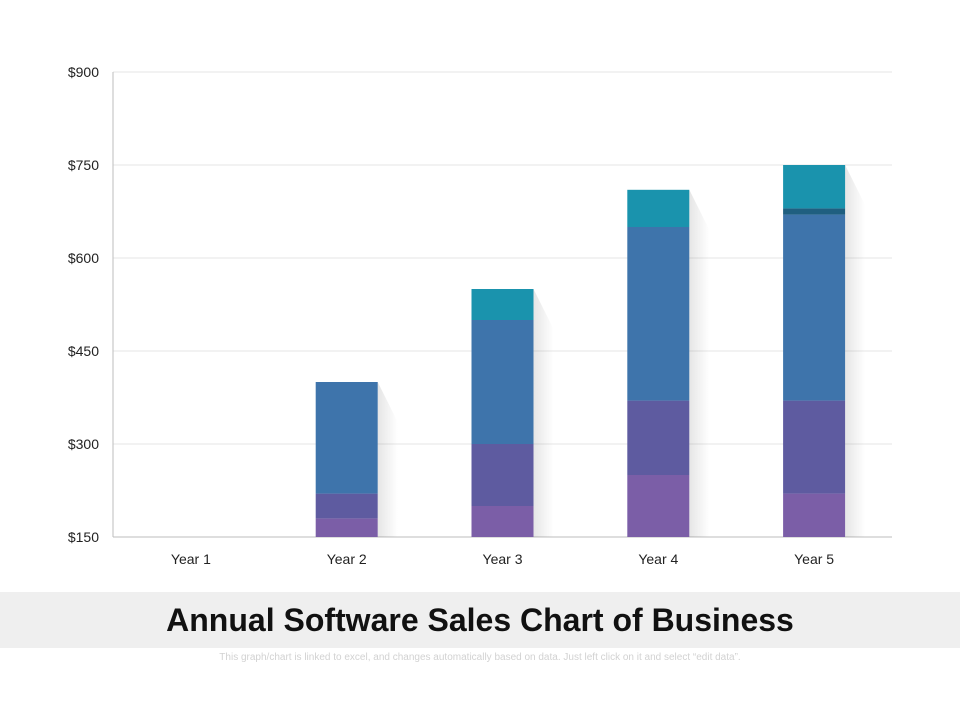 The height and width of the screenshot is (720, 960). What do you see at coordinates (83, 72) in the screenshot?
I see `y-tick-label: $900` at bounding box center [83, 72].